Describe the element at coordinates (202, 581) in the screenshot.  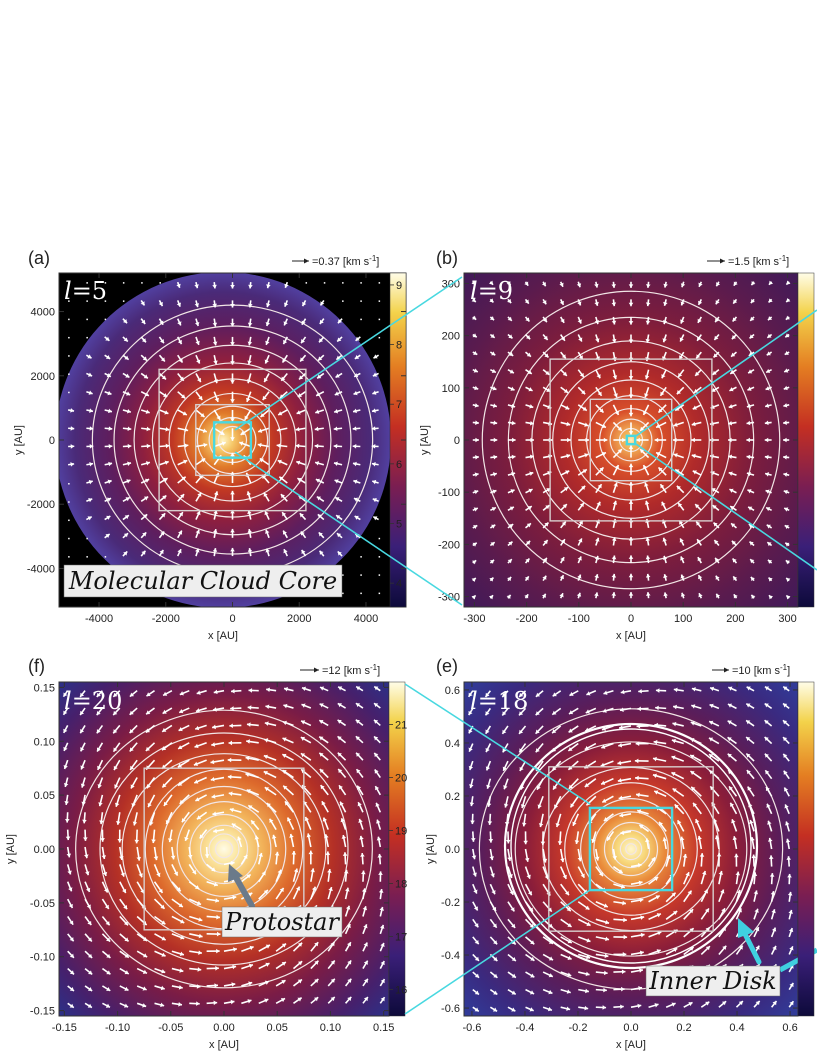
I see `panel-a-annotation: Molecular Cloud Core` at that location.